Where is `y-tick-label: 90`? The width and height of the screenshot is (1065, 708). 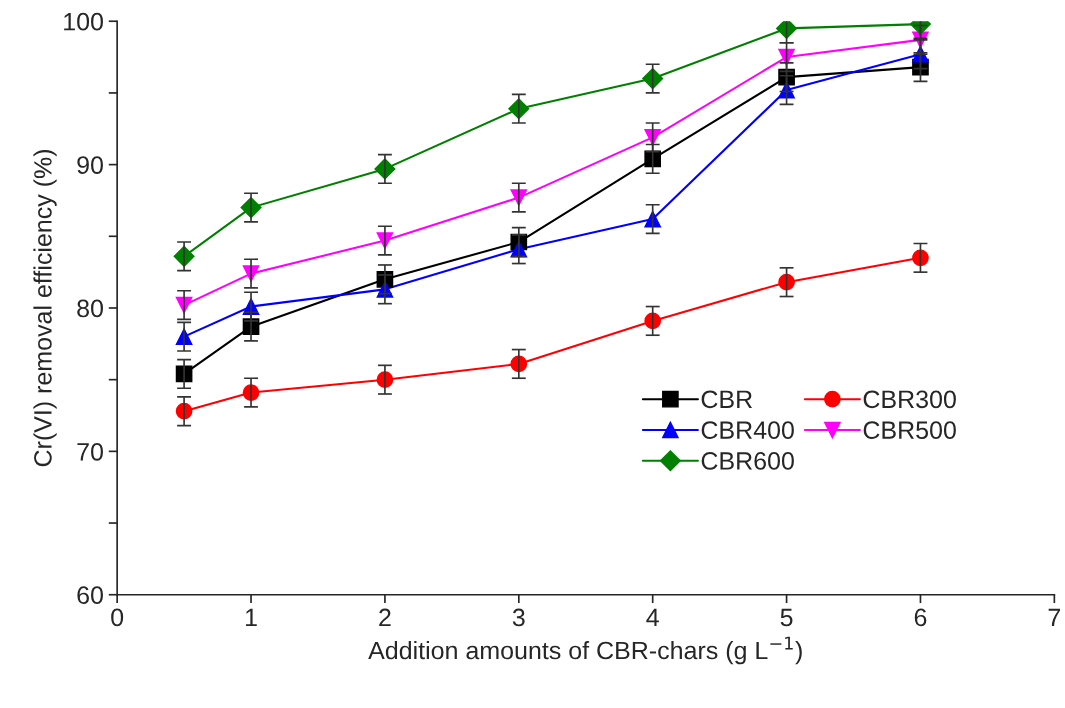
y-tick-label: 90 is located at coordinates (90, 165).